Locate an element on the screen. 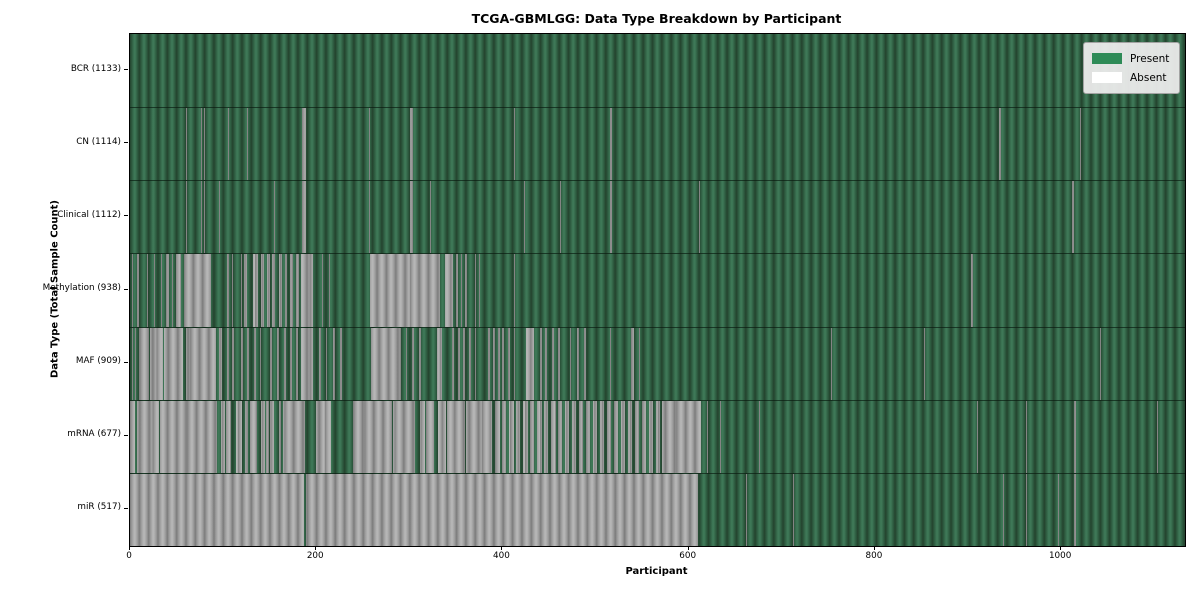  y-tick-label-mrna: mRNA (677) is located at coordinates (94, 434).